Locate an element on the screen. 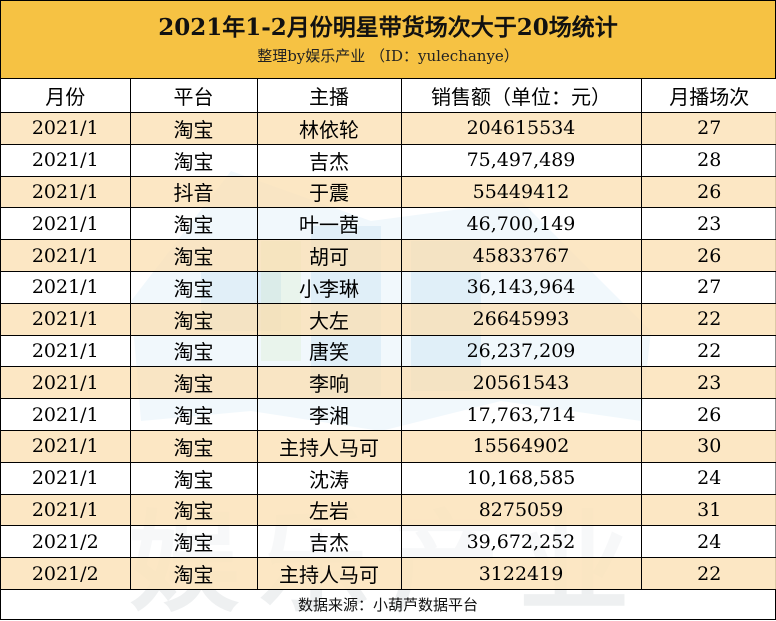  column-header-sessions: 月播场次 is located at coordinates (708, 96).